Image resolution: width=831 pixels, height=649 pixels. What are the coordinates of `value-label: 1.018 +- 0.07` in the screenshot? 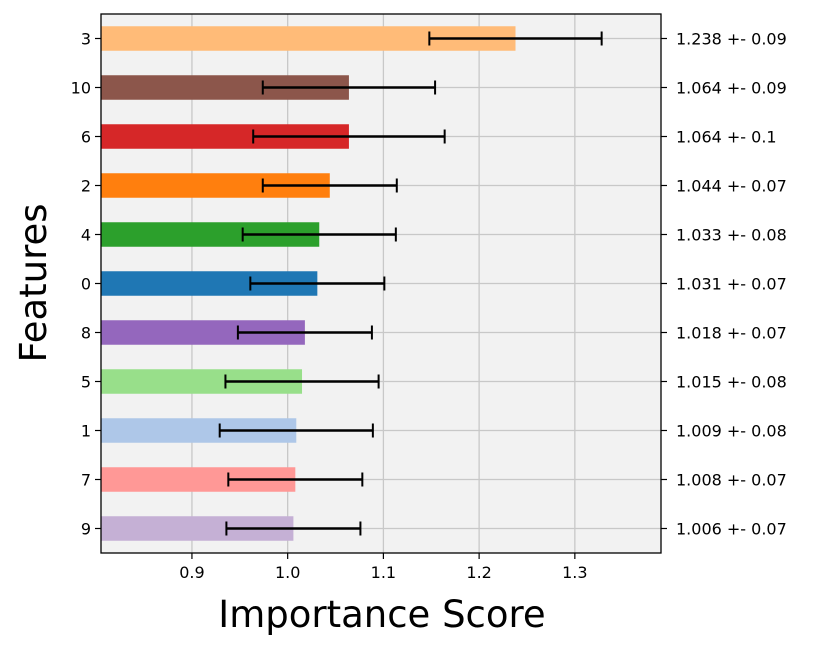 It's located at (731, 333).